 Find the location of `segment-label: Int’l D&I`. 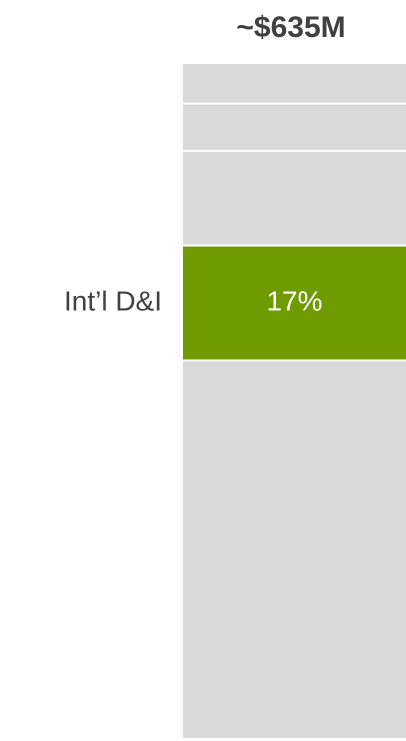

segment-label: Int’l D&I is located at coordinates (113, 300).